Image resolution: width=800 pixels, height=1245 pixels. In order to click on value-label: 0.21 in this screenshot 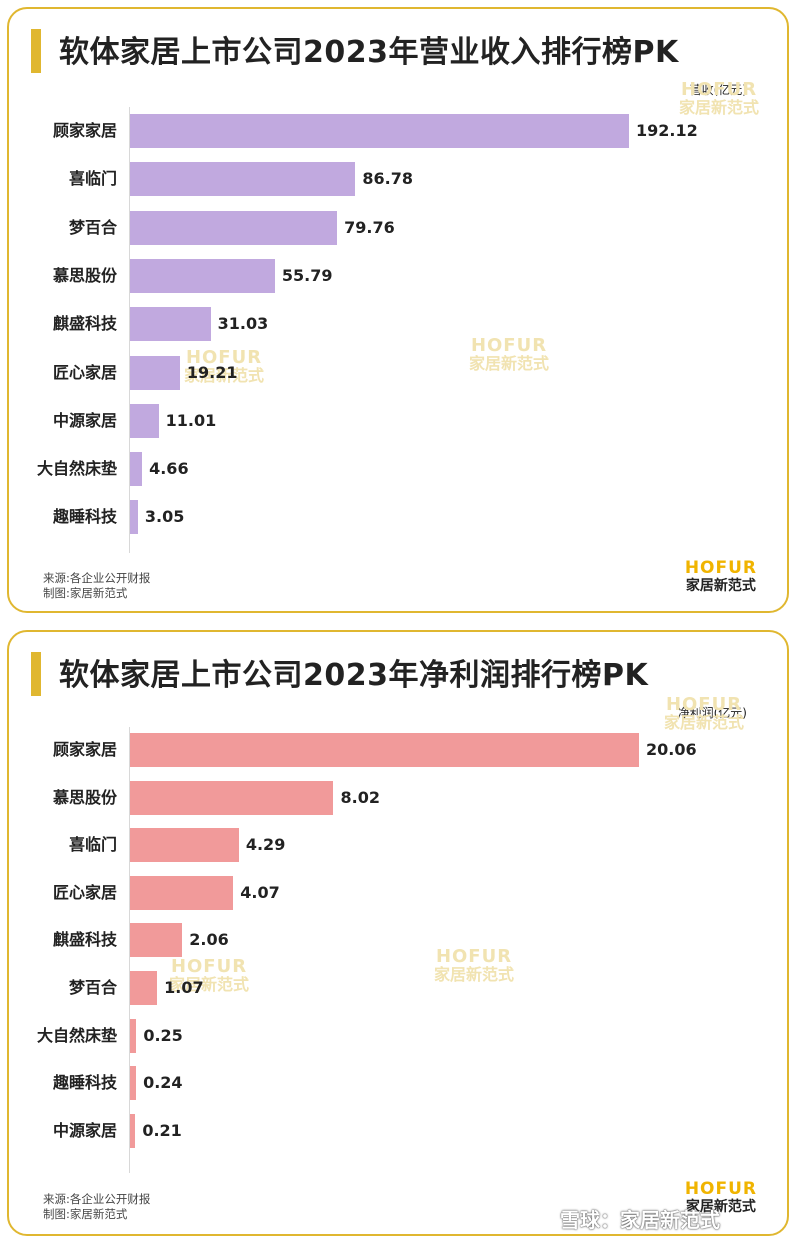, I will do `click(162, 1130)`.